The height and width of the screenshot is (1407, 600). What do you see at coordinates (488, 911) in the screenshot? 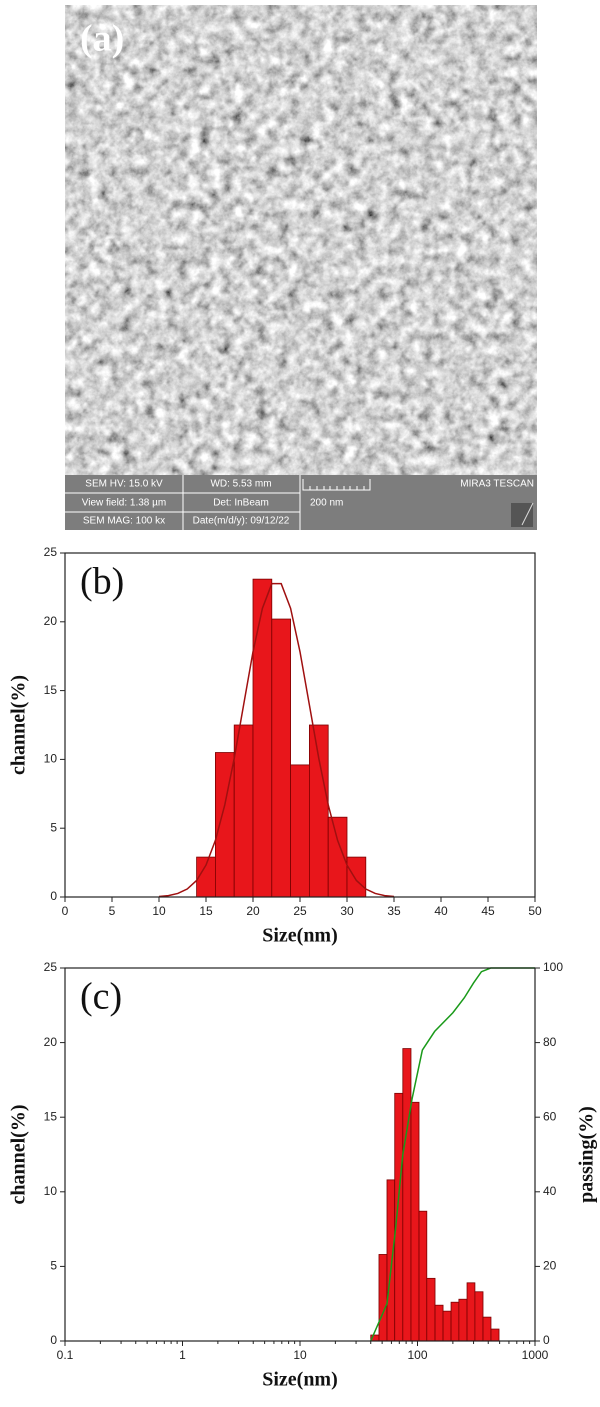
I see `x-tick-label: 45` at bounding box center [488, 911].